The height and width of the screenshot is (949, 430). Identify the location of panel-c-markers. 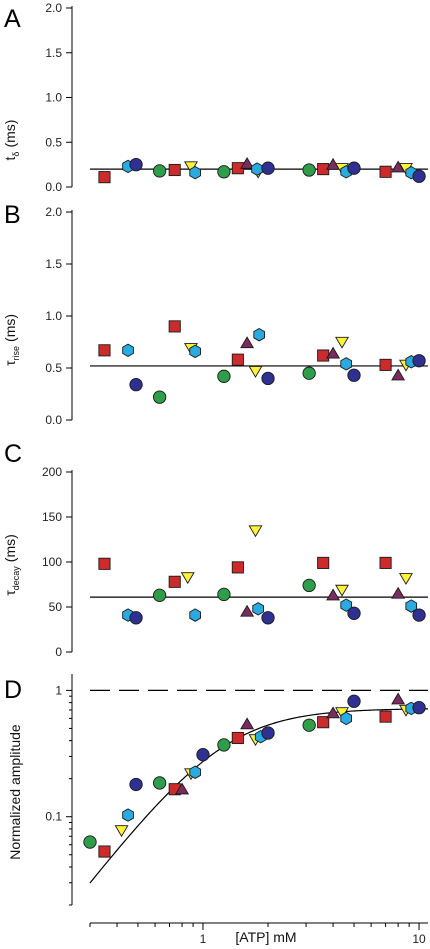
(262, 575).